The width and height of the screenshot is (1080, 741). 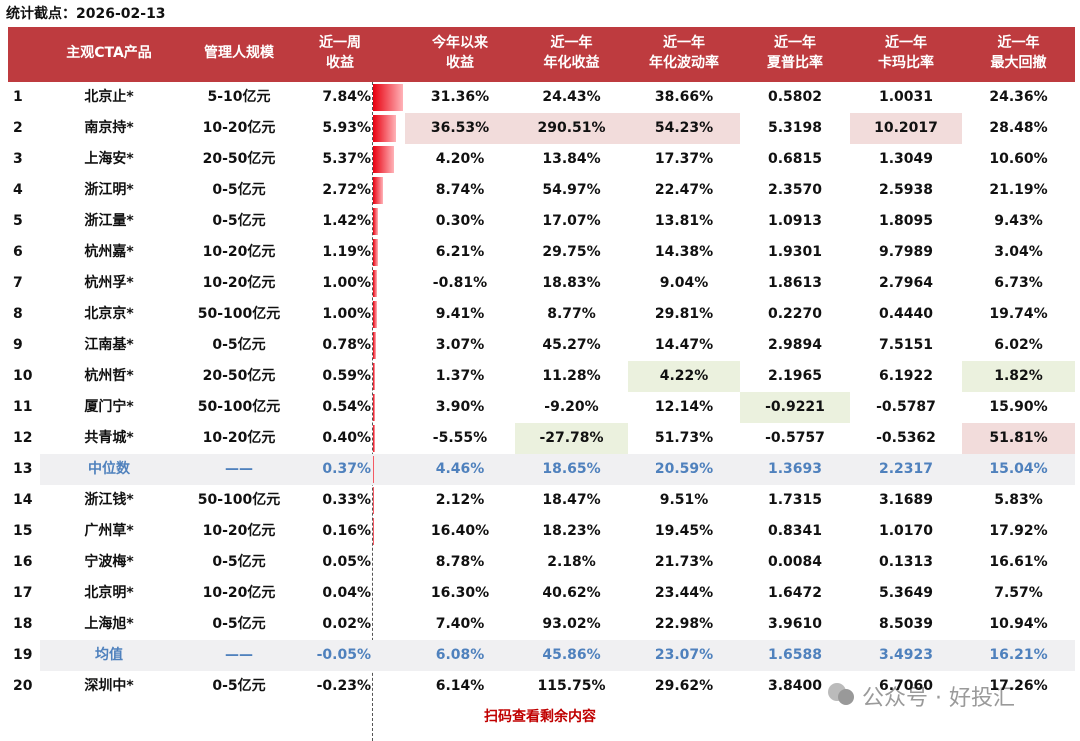 I want to click on cell: 2.1965, so click(x=795, y=376).